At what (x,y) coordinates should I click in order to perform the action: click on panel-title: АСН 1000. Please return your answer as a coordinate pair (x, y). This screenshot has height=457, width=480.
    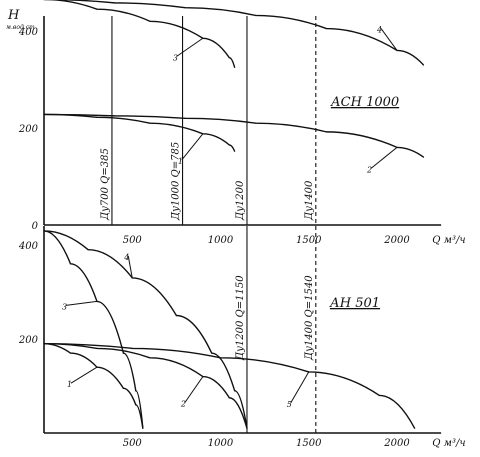
    Looking at the image, I should click on (364, 102).